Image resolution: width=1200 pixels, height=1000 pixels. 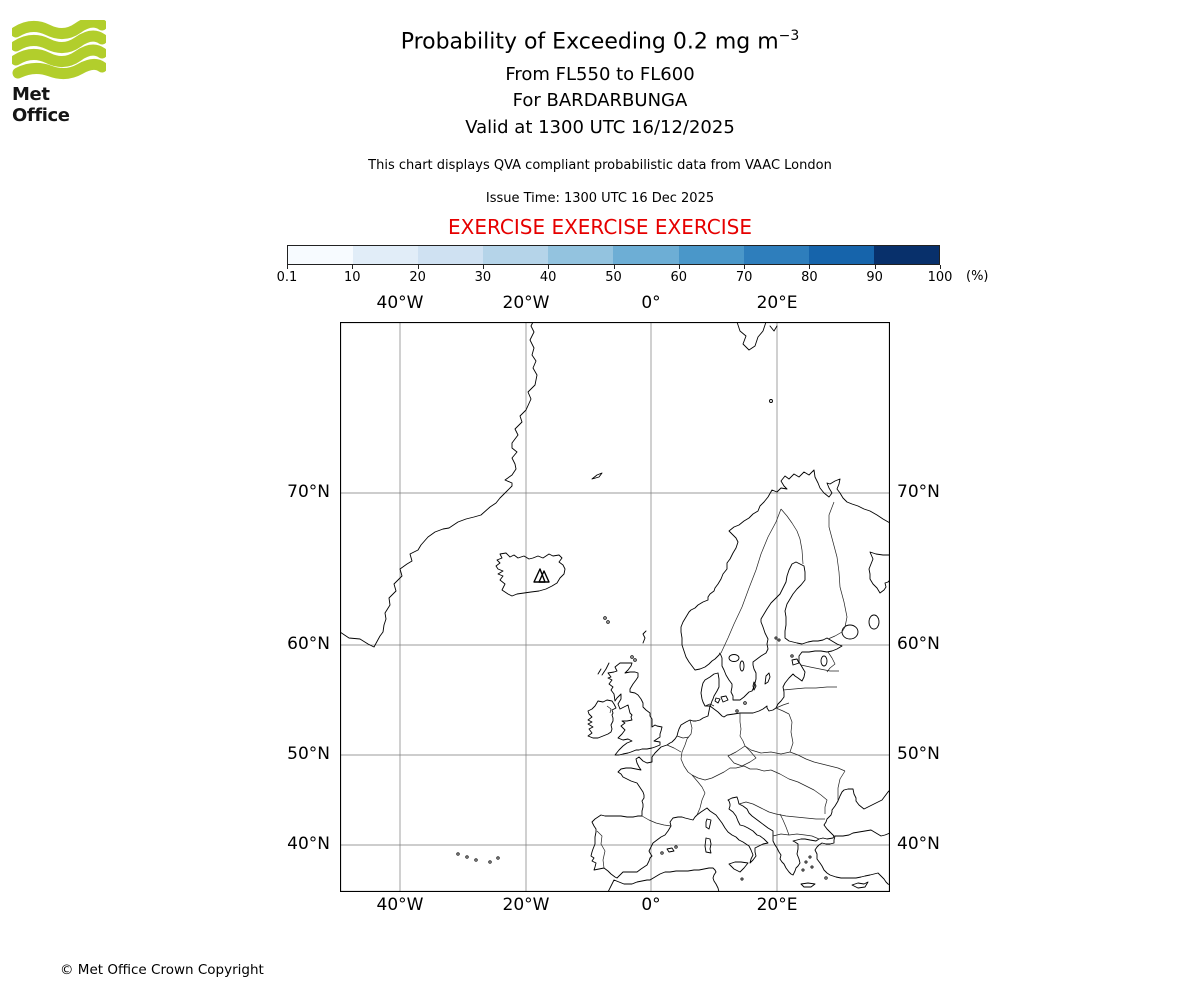 I want to click on colorbar-gradient, so click(x=613, y=255).